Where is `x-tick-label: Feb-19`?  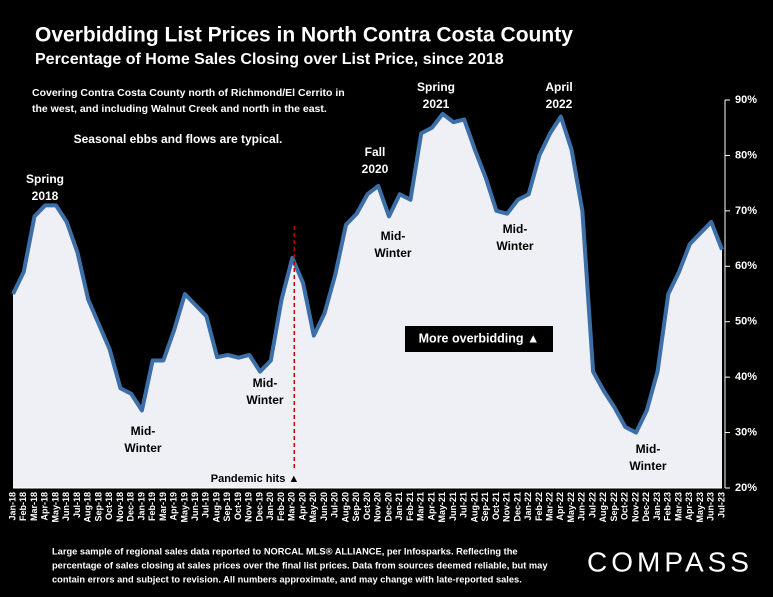 x-tick-label: Feb-19 is located at coordinates (152, 506).